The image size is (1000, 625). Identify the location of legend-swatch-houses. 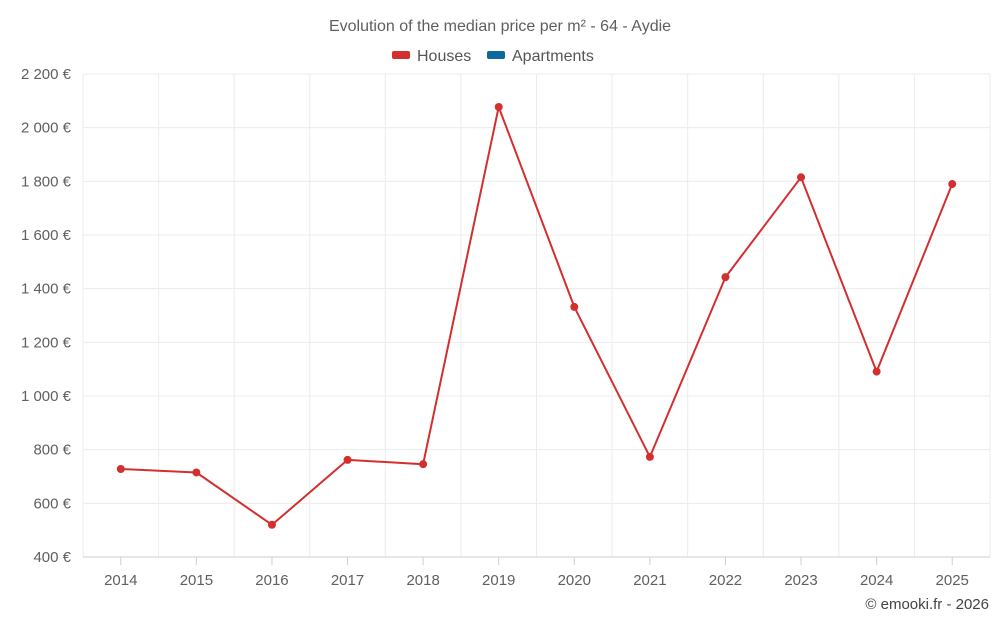
(401, 55).